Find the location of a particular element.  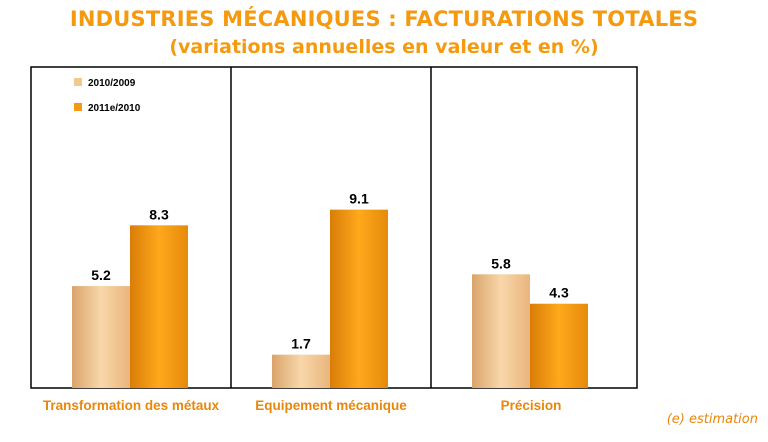

category-label-0: Transformation des métaux is located at coordinates (131, 405).